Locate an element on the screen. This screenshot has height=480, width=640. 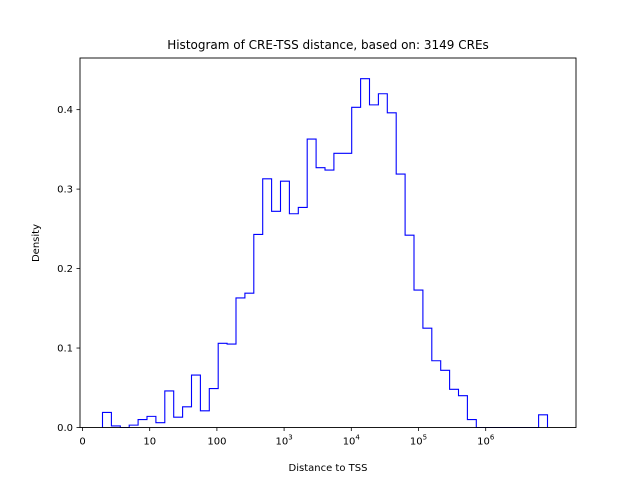
x-tick-label: 10³ is located at coordinates (283, 441).